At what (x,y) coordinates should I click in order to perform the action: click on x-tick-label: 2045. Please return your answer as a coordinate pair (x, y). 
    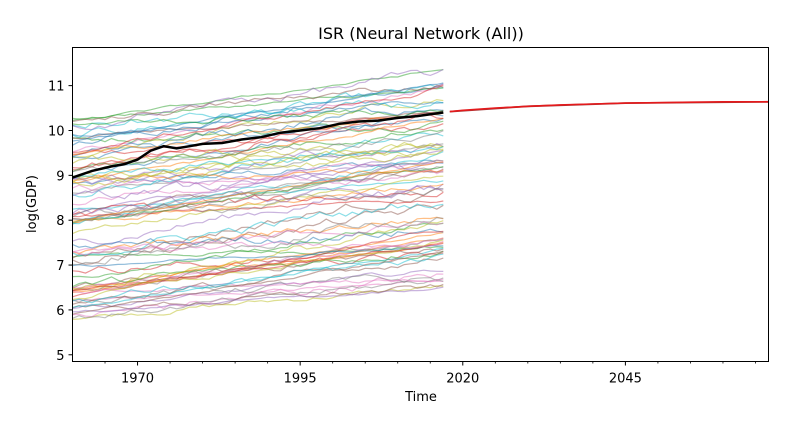
    Looking at the image, I should click on (625, 379).